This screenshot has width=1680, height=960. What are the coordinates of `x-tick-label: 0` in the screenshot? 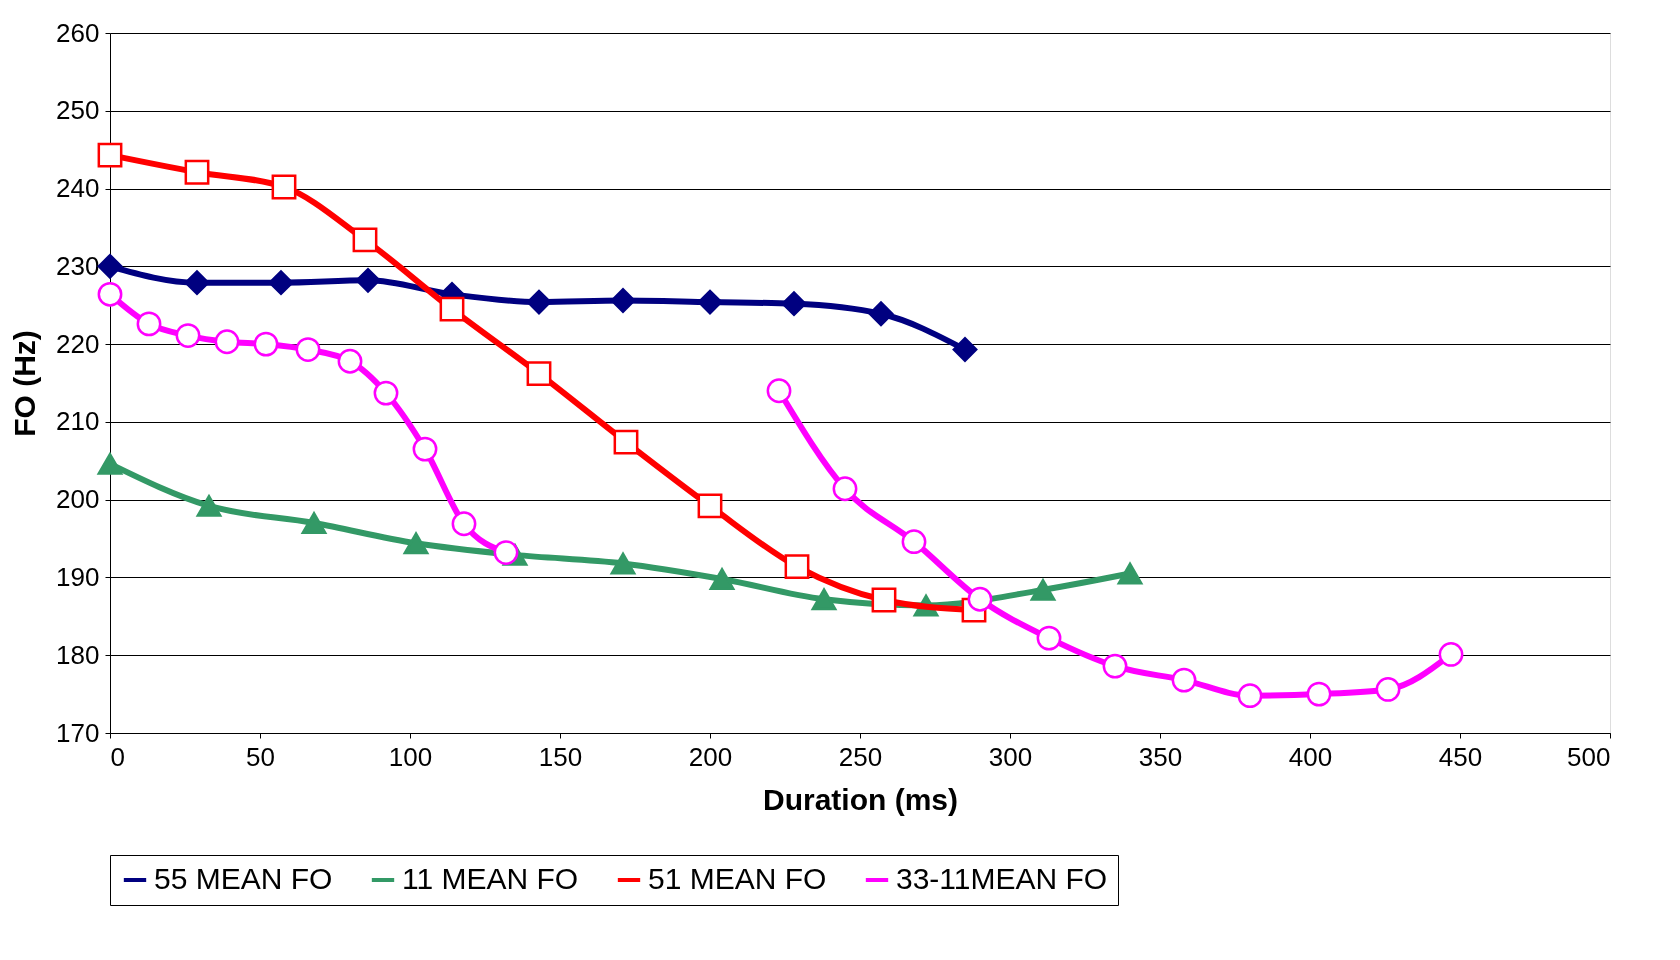 It's located at (117, 756).